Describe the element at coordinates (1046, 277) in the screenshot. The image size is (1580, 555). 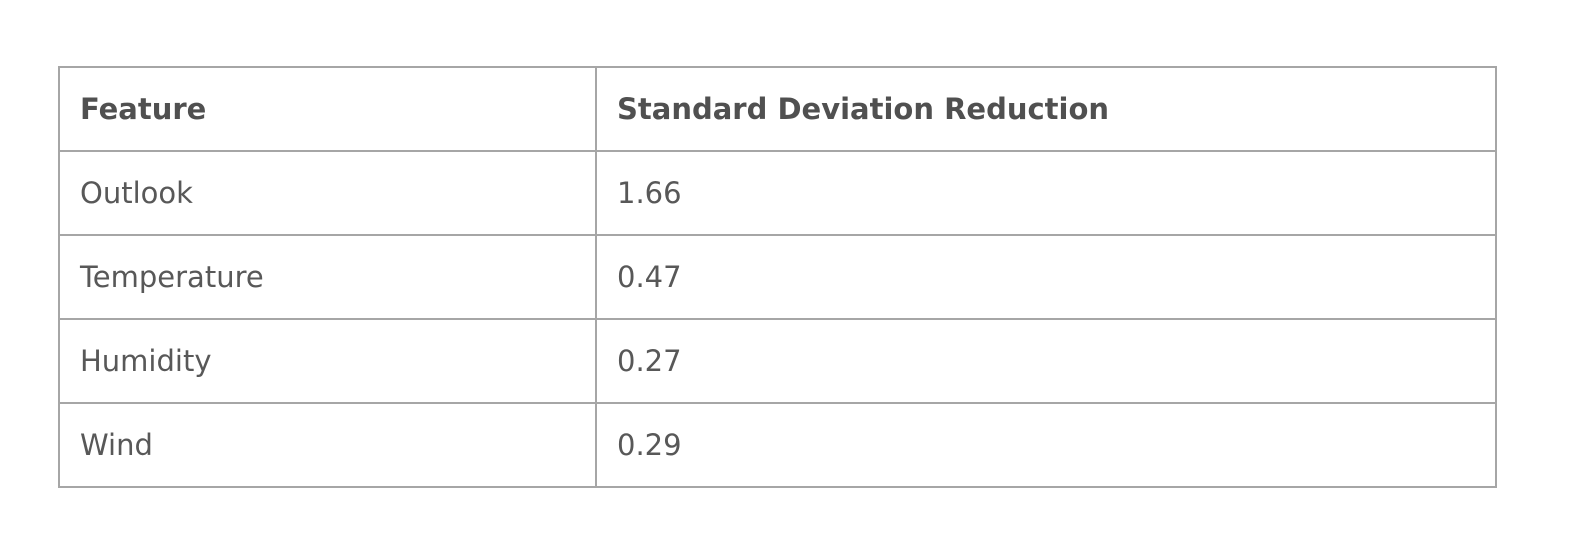
I see `sdr-value-cell: 0.47` at that location.